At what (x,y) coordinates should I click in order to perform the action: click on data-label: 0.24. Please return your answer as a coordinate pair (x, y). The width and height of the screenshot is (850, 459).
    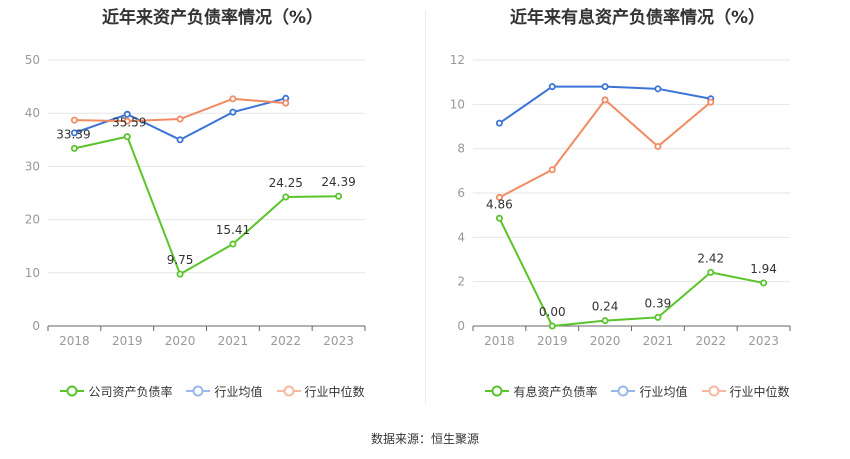
    Looking at the image, I should click on (605, 307).